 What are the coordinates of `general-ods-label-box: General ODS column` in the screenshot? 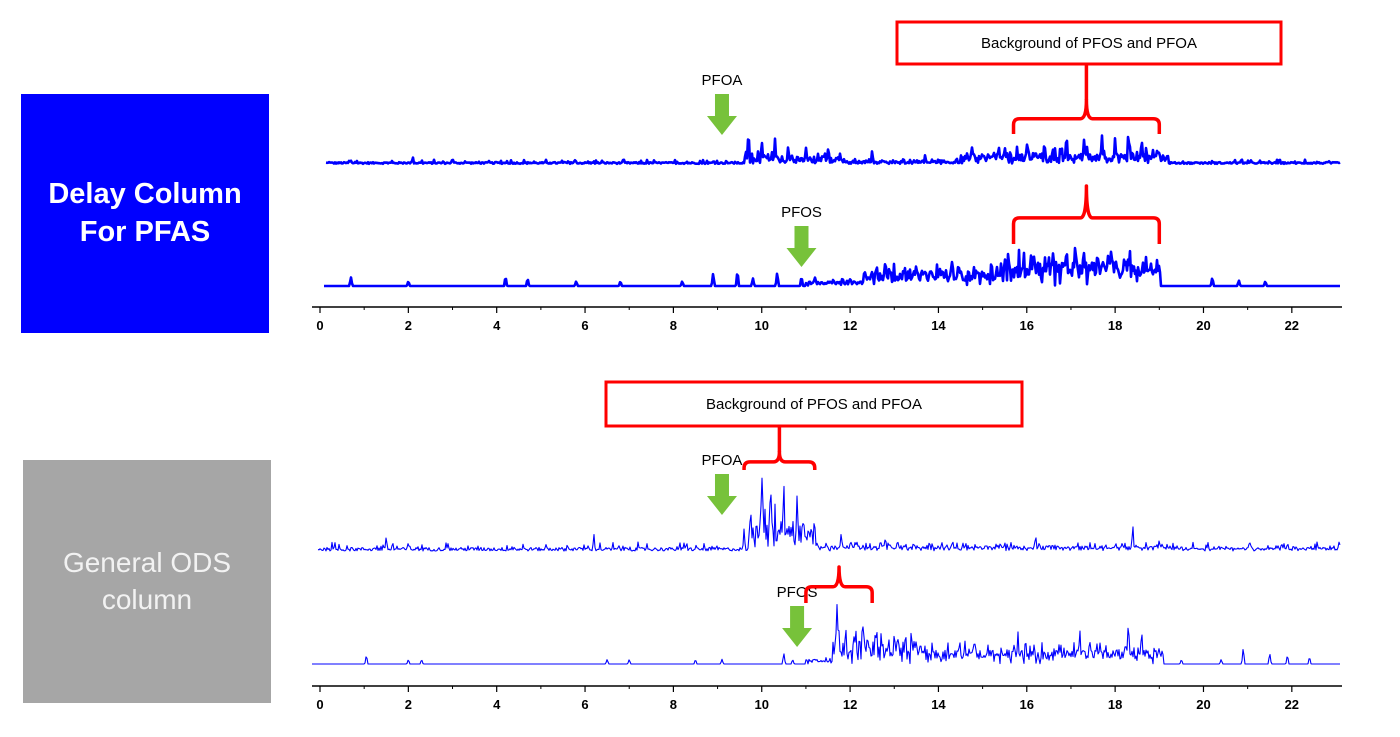 It's located at (147, 581).